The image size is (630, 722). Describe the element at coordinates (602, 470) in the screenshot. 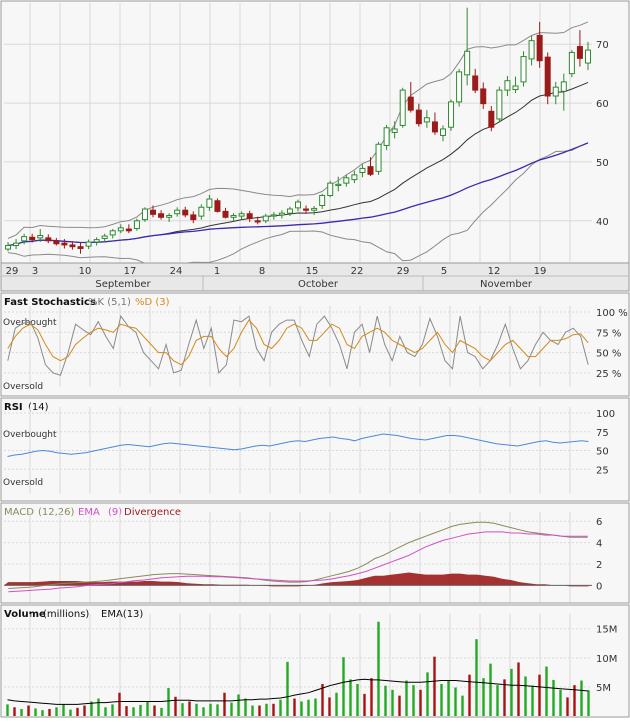

I see `rsi-ytick-3: 25` at that location.